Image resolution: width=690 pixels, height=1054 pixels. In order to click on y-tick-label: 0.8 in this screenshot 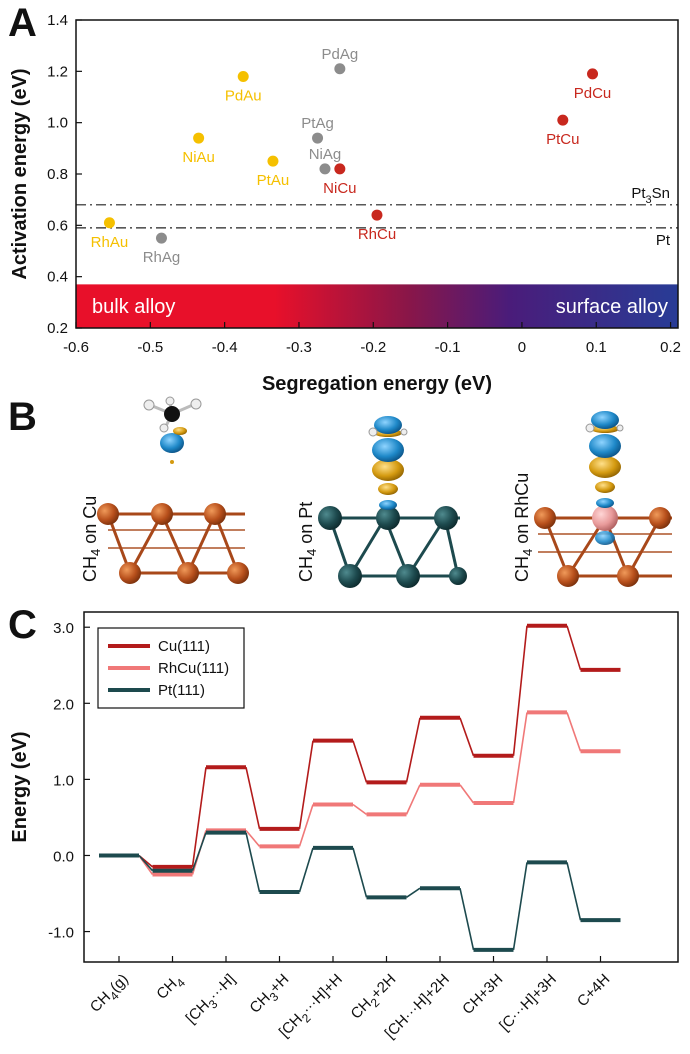, I will do `click(57, 174)`.